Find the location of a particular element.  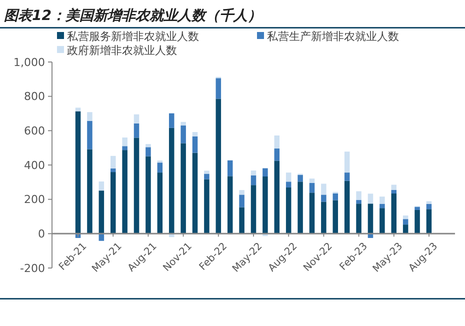

y-tick-label: 200 is located at coordinates (34, 199).